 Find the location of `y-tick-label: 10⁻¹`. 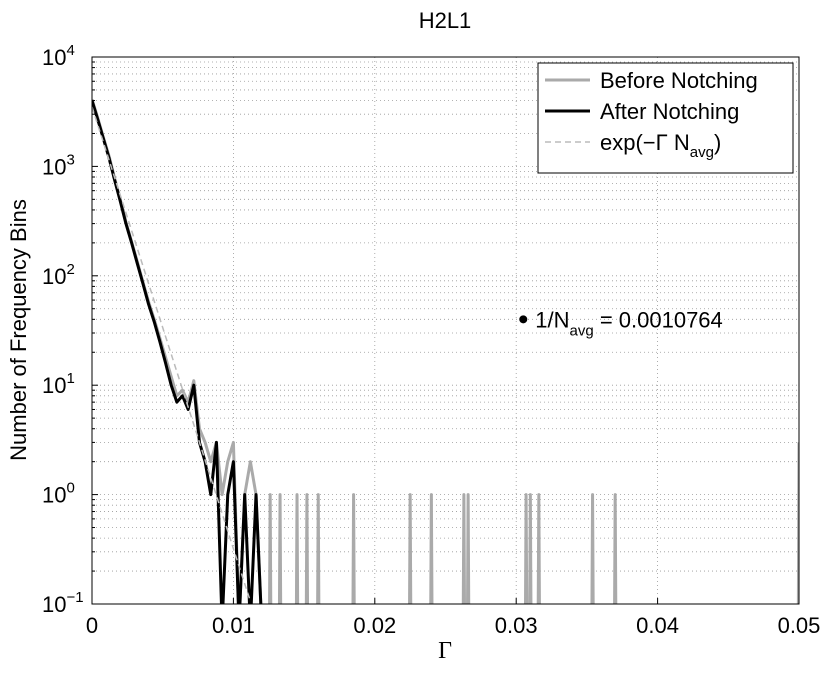

y-tick-label: 10⁻¹ is located at coordinates (63, 603).